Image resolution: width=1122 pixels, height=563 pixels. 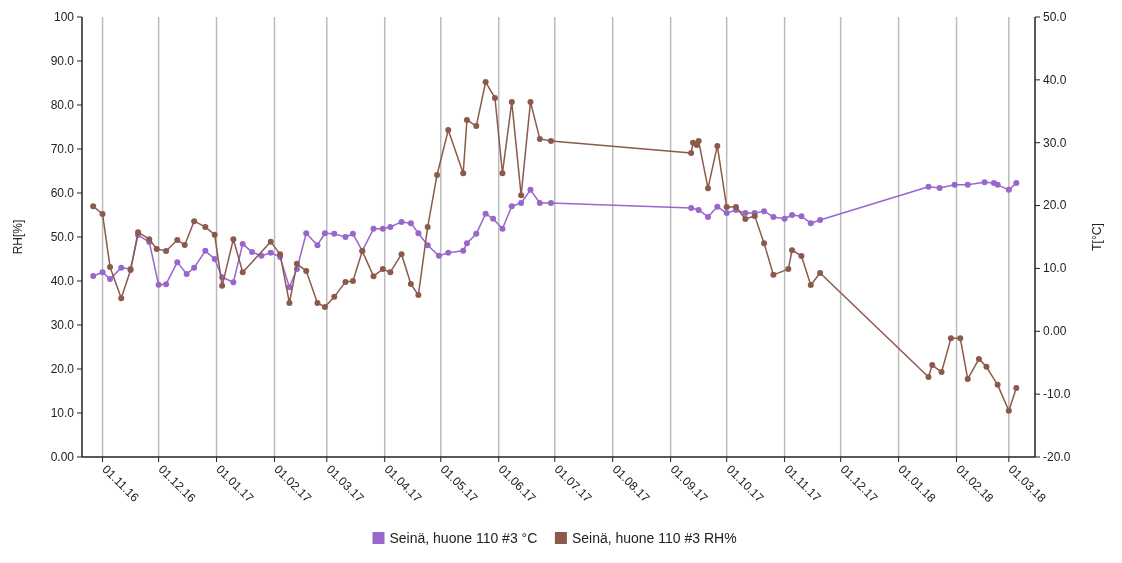 I want to click on y2-axis-title: T[°C], so click(x=1097, y=237).